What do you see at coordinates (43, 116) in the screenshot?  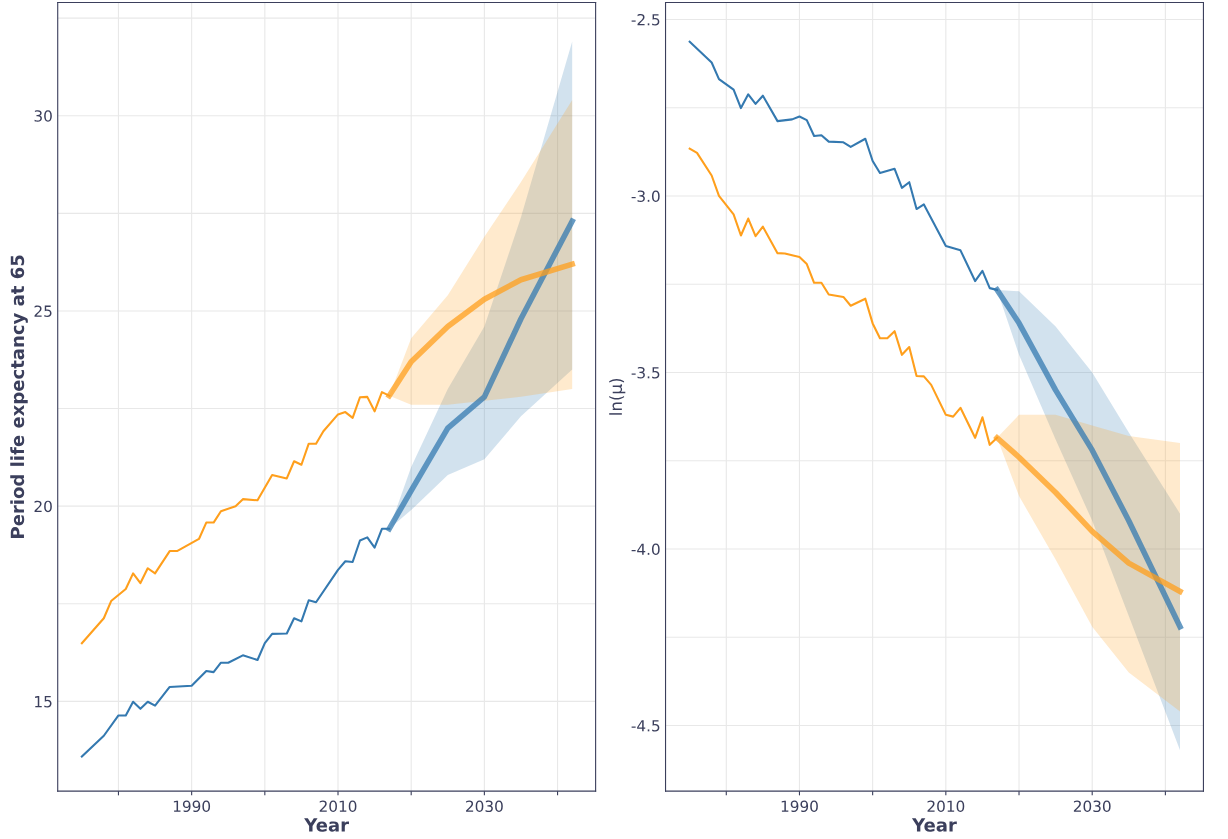 I see `y-tick-label: 30` at bounding box center [43, 116].